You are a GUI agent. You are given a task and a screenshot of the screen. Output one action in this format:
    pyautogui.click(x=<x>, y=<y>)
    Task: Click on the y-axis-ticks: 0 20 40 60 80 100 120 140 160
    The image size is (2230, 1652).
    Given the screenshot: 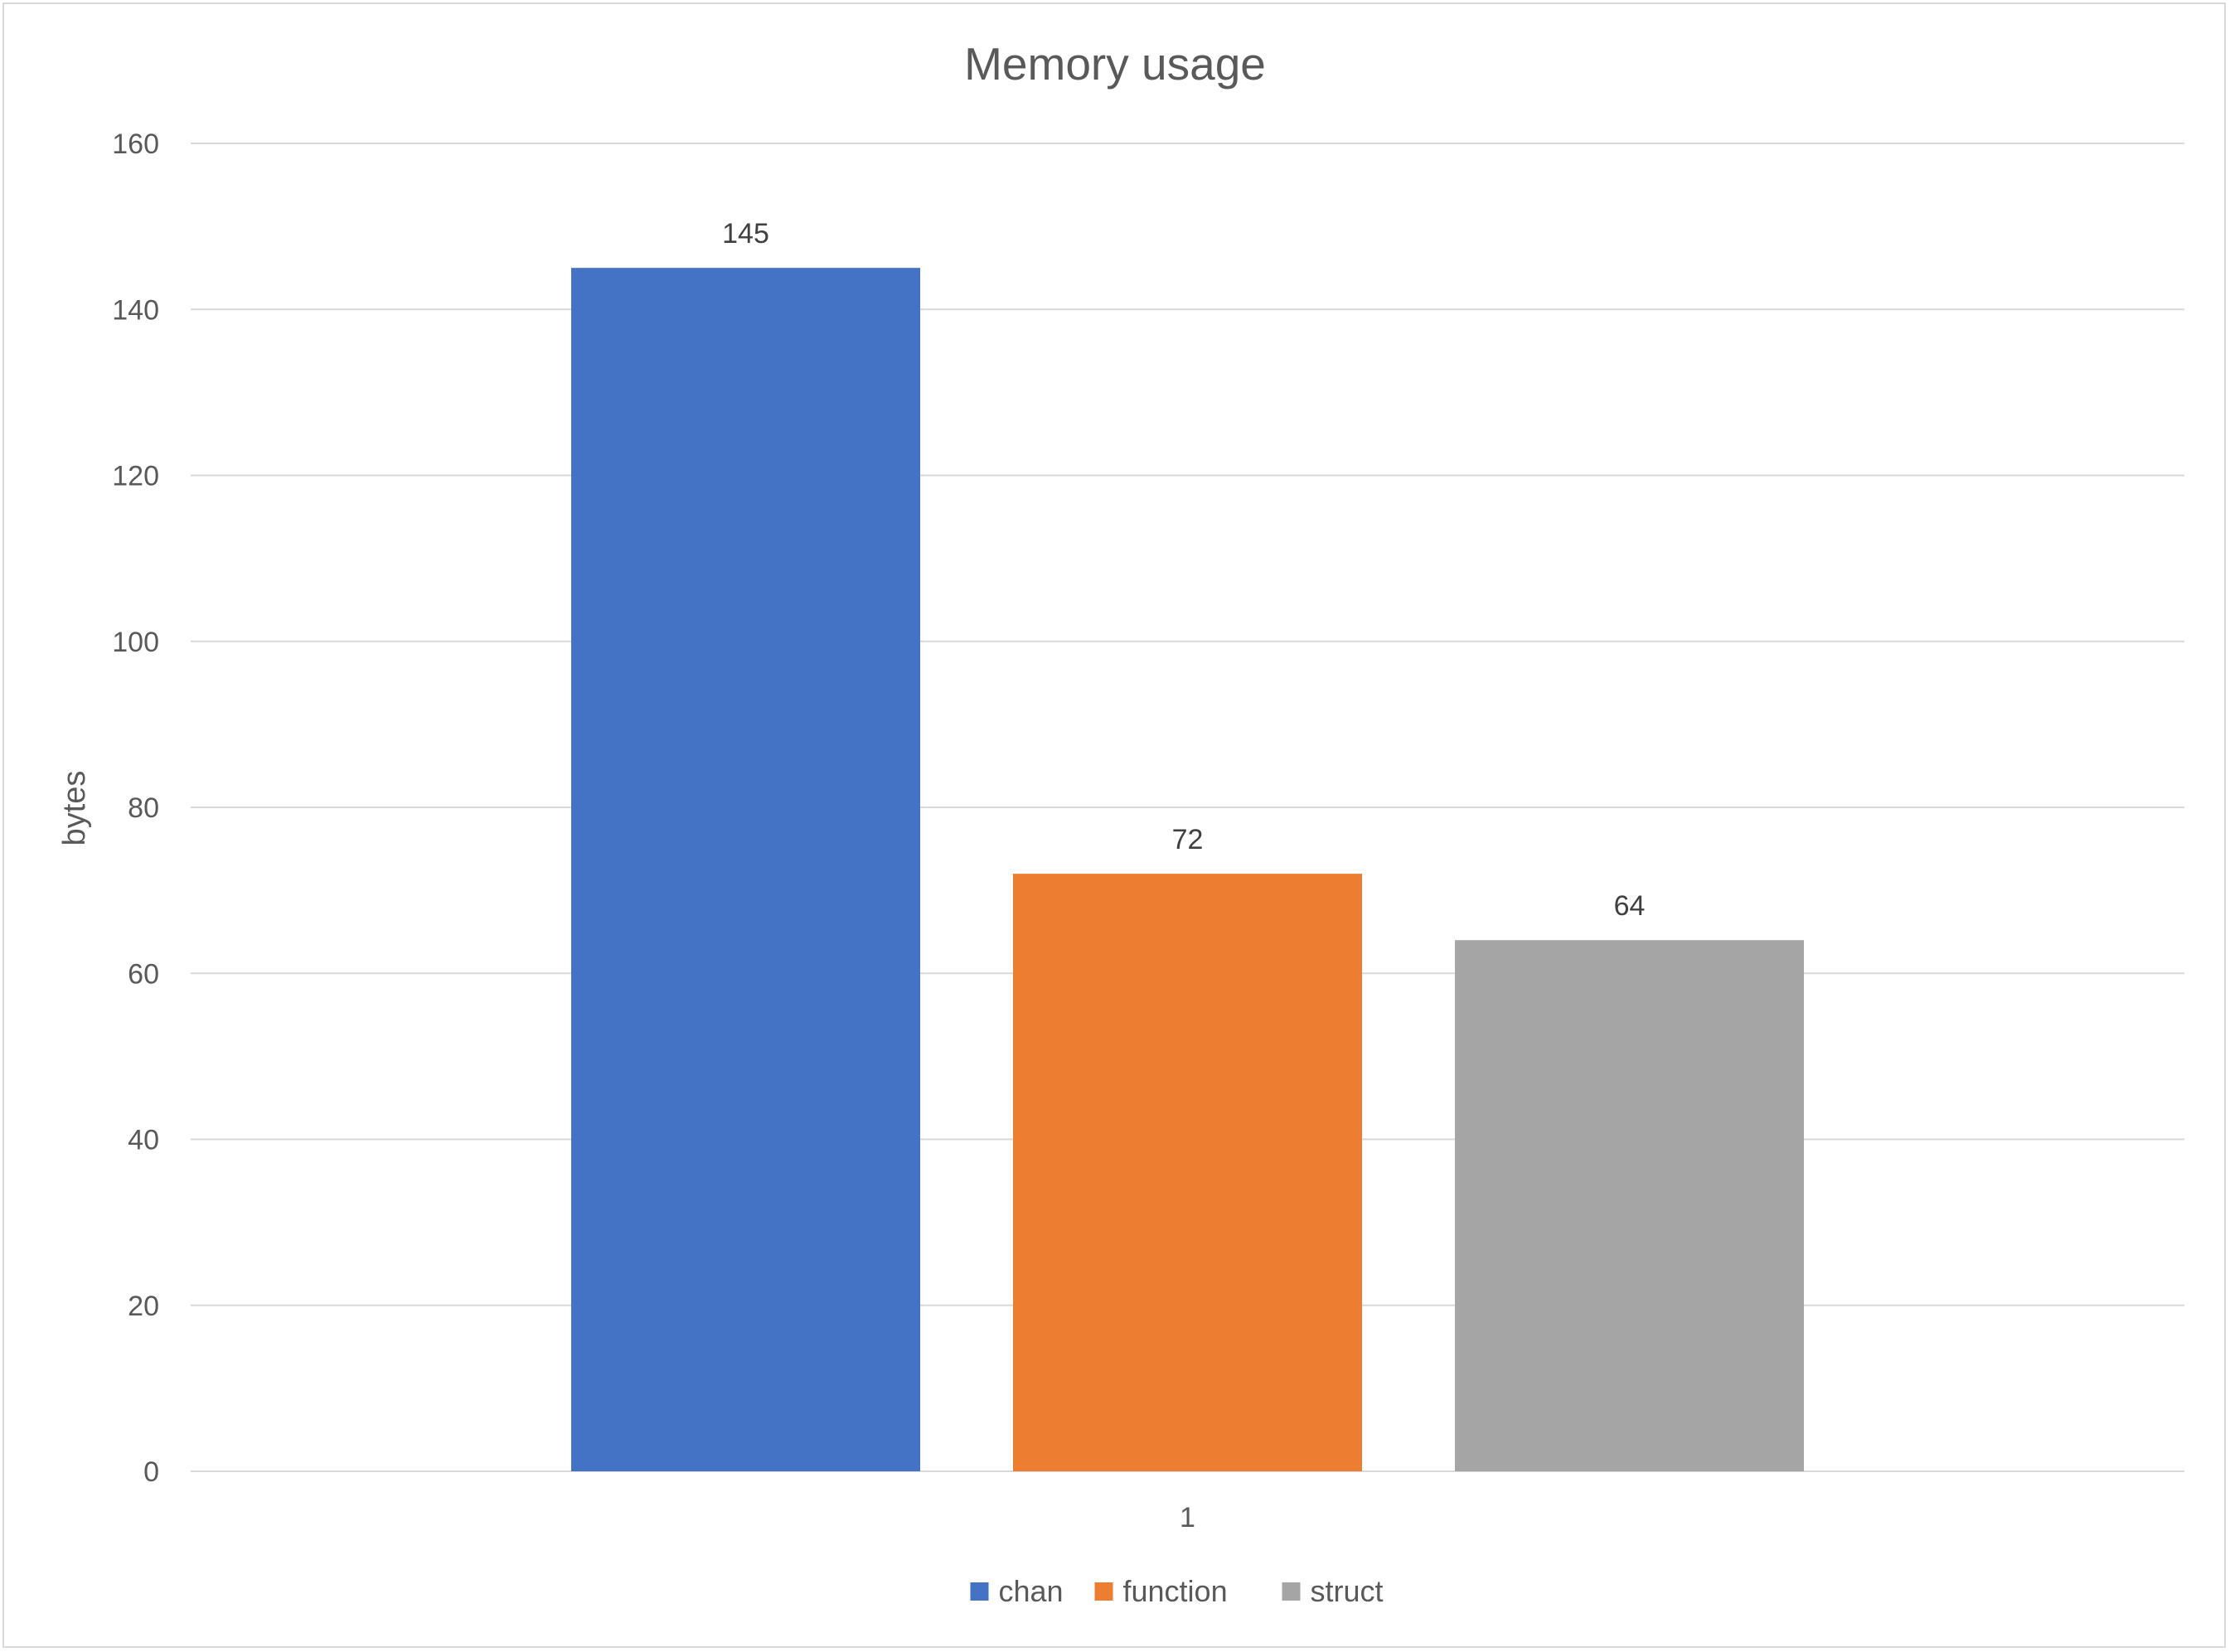 What is the action you would take?
    pyautogui.click(x=135, y=808)
    